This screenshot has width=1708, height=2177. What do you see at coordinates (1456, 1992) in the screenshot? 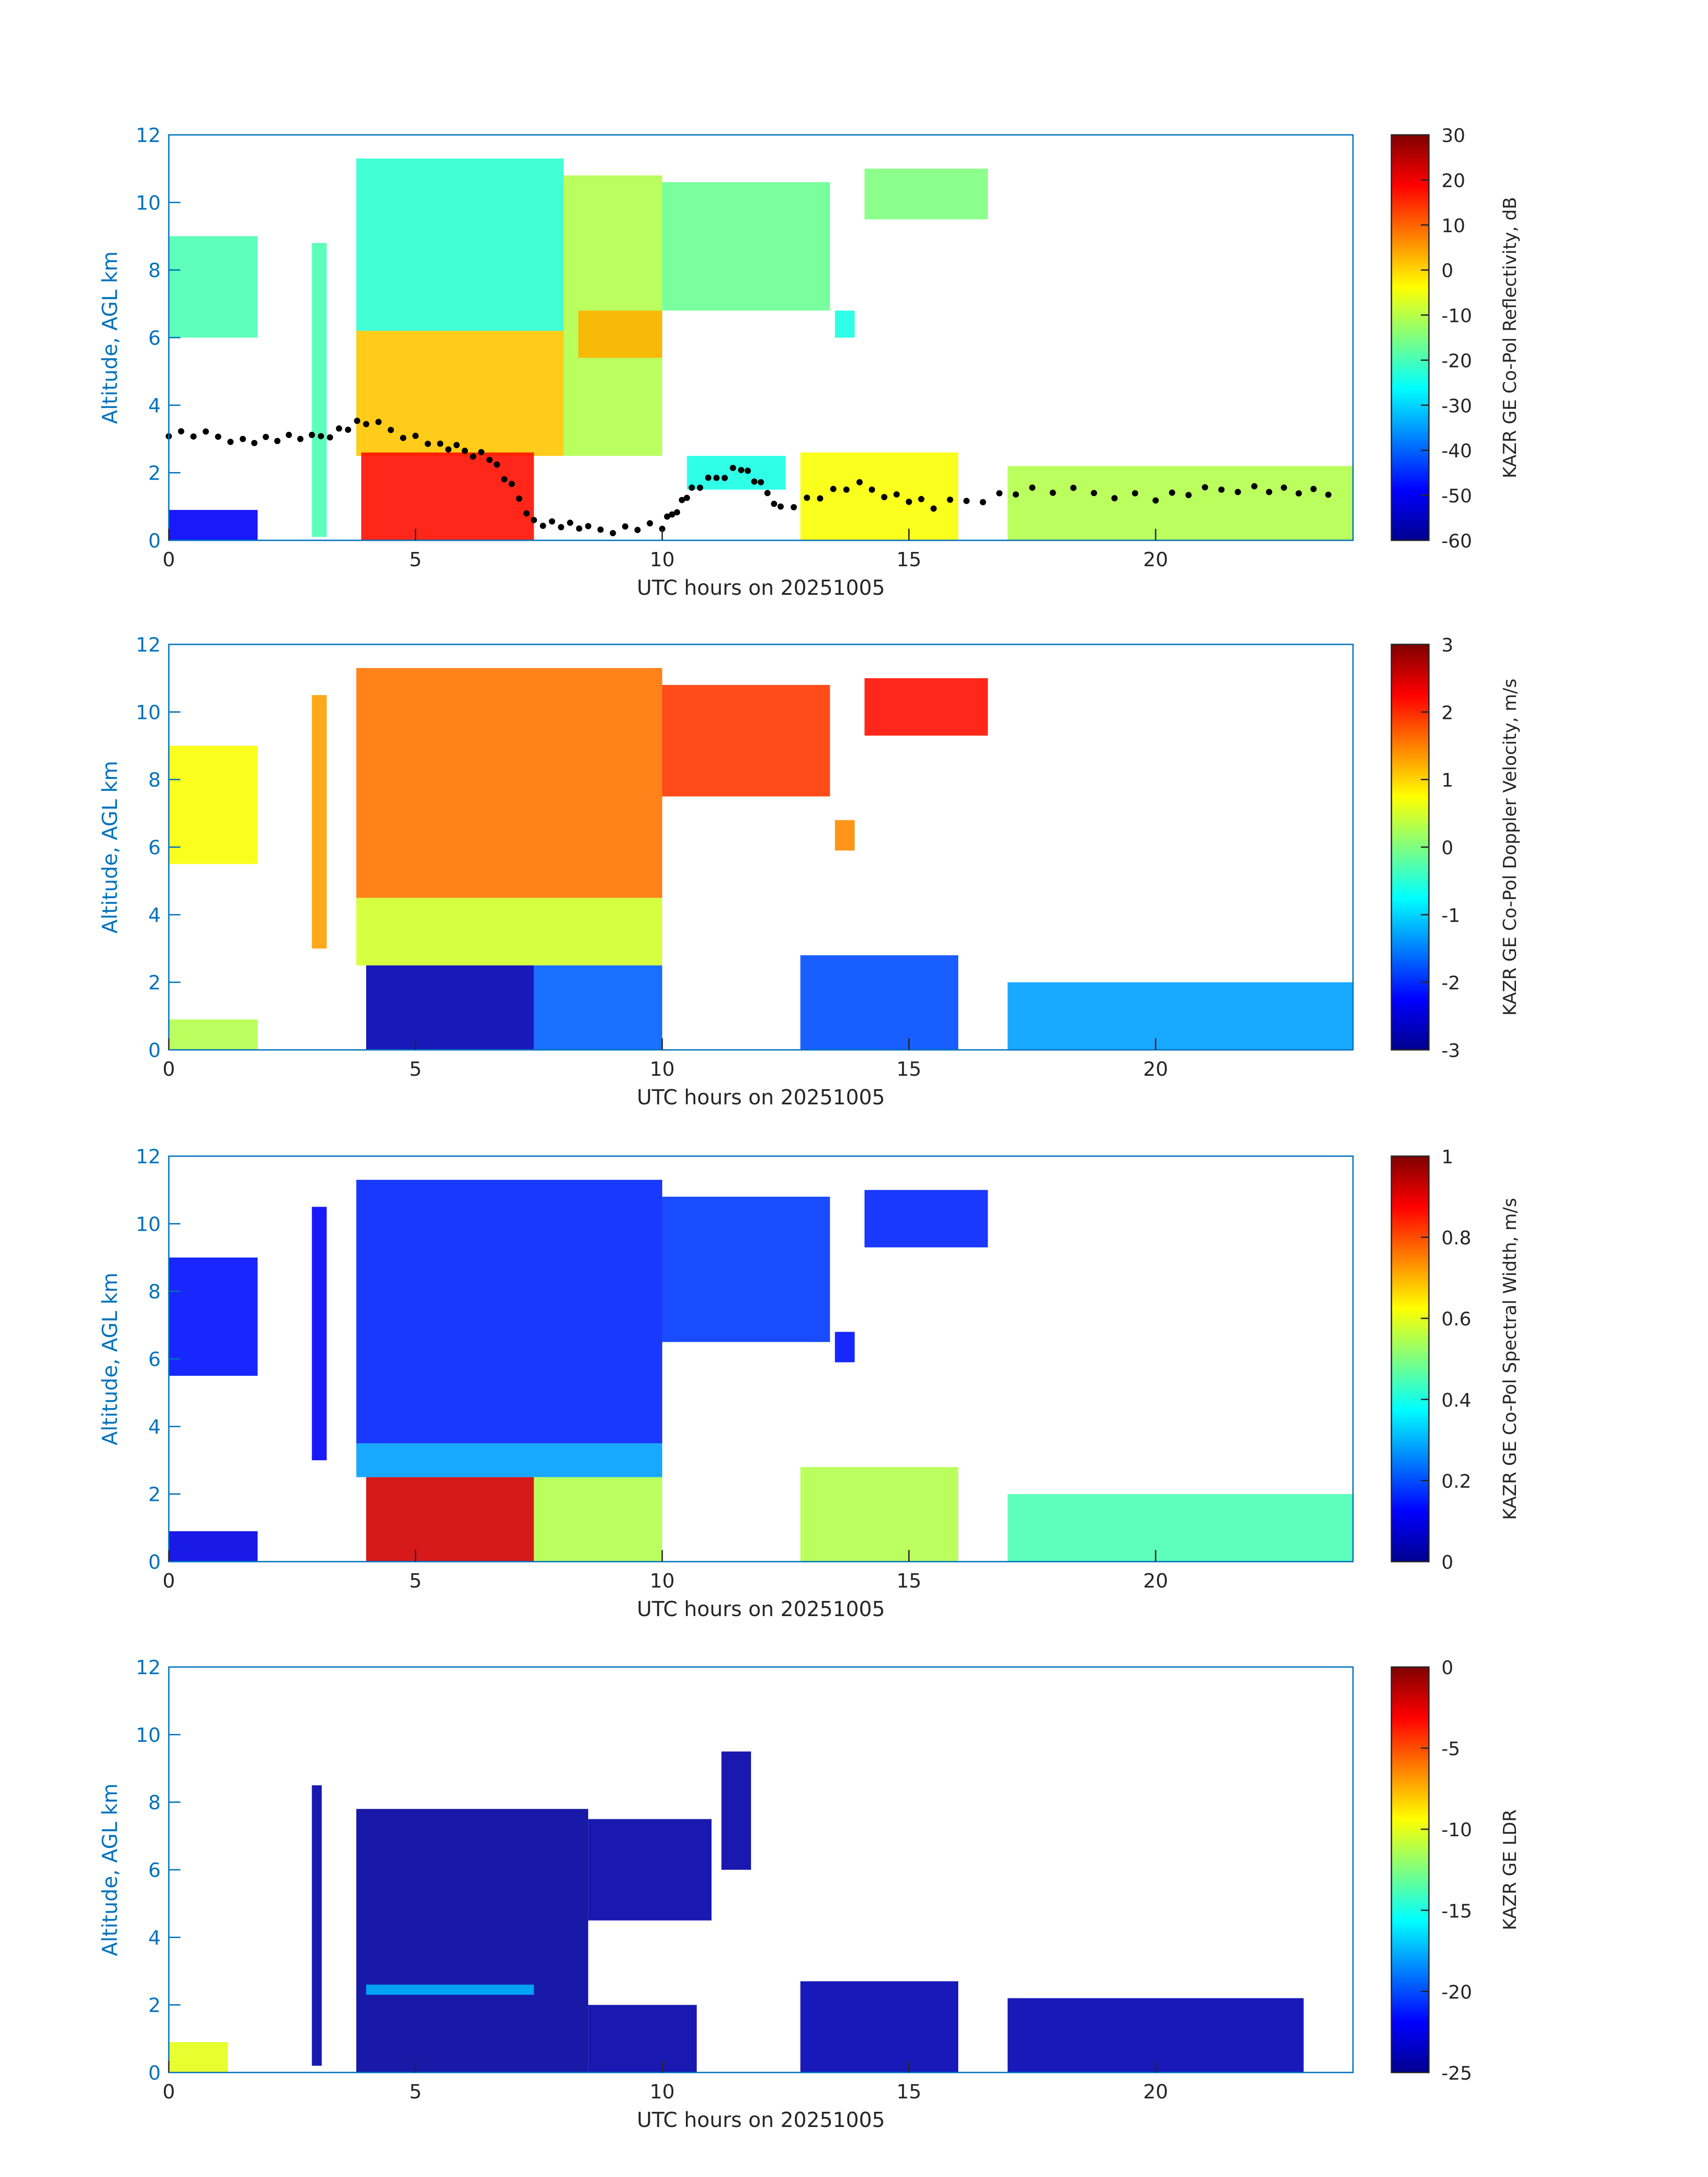
I see `colorbar-tick-label: -20` at bounding box center [1456, 1992].